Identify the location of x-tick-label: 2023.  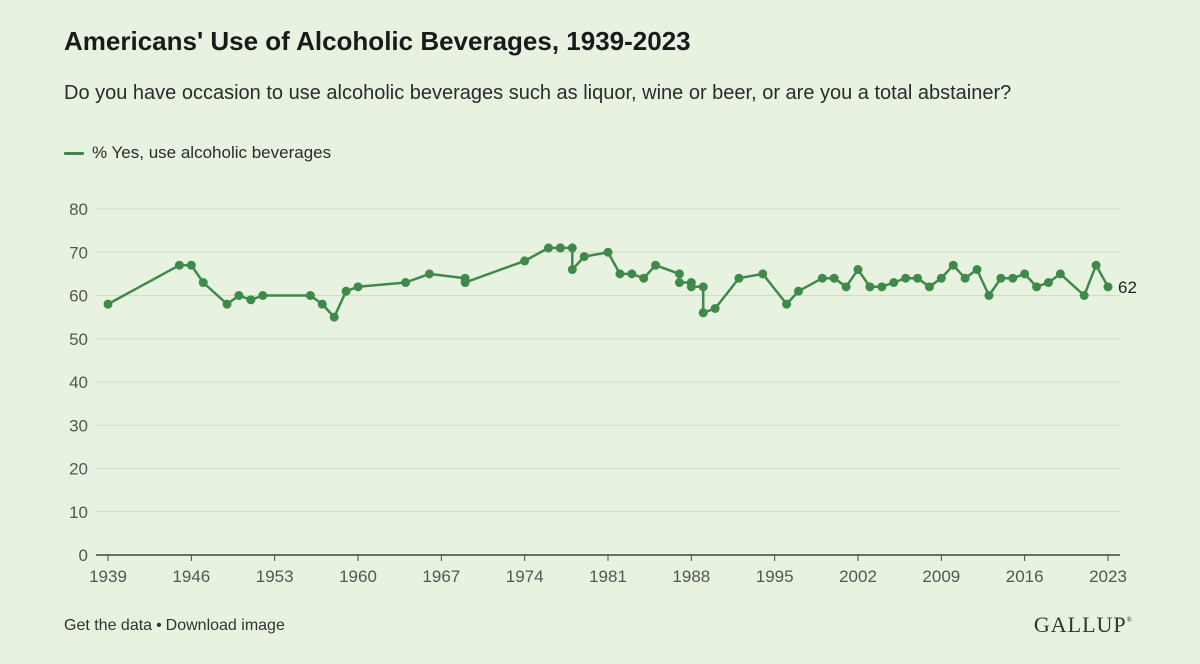
(1108, 576).